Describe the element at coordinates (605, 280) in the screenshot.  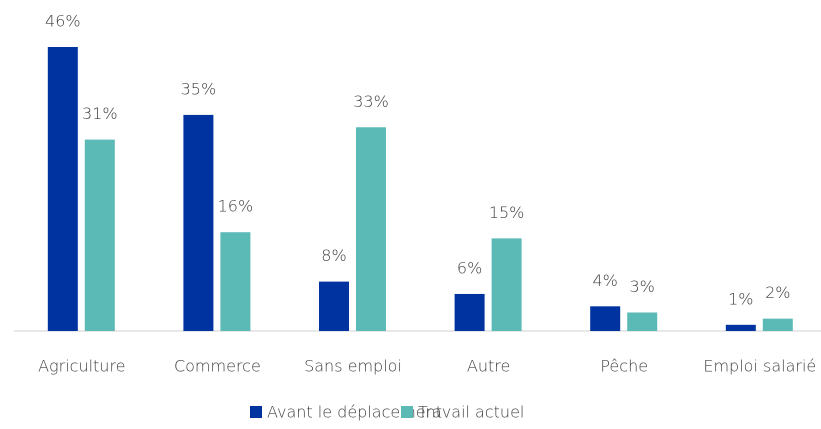
I see `data-label: 4%` at that location.